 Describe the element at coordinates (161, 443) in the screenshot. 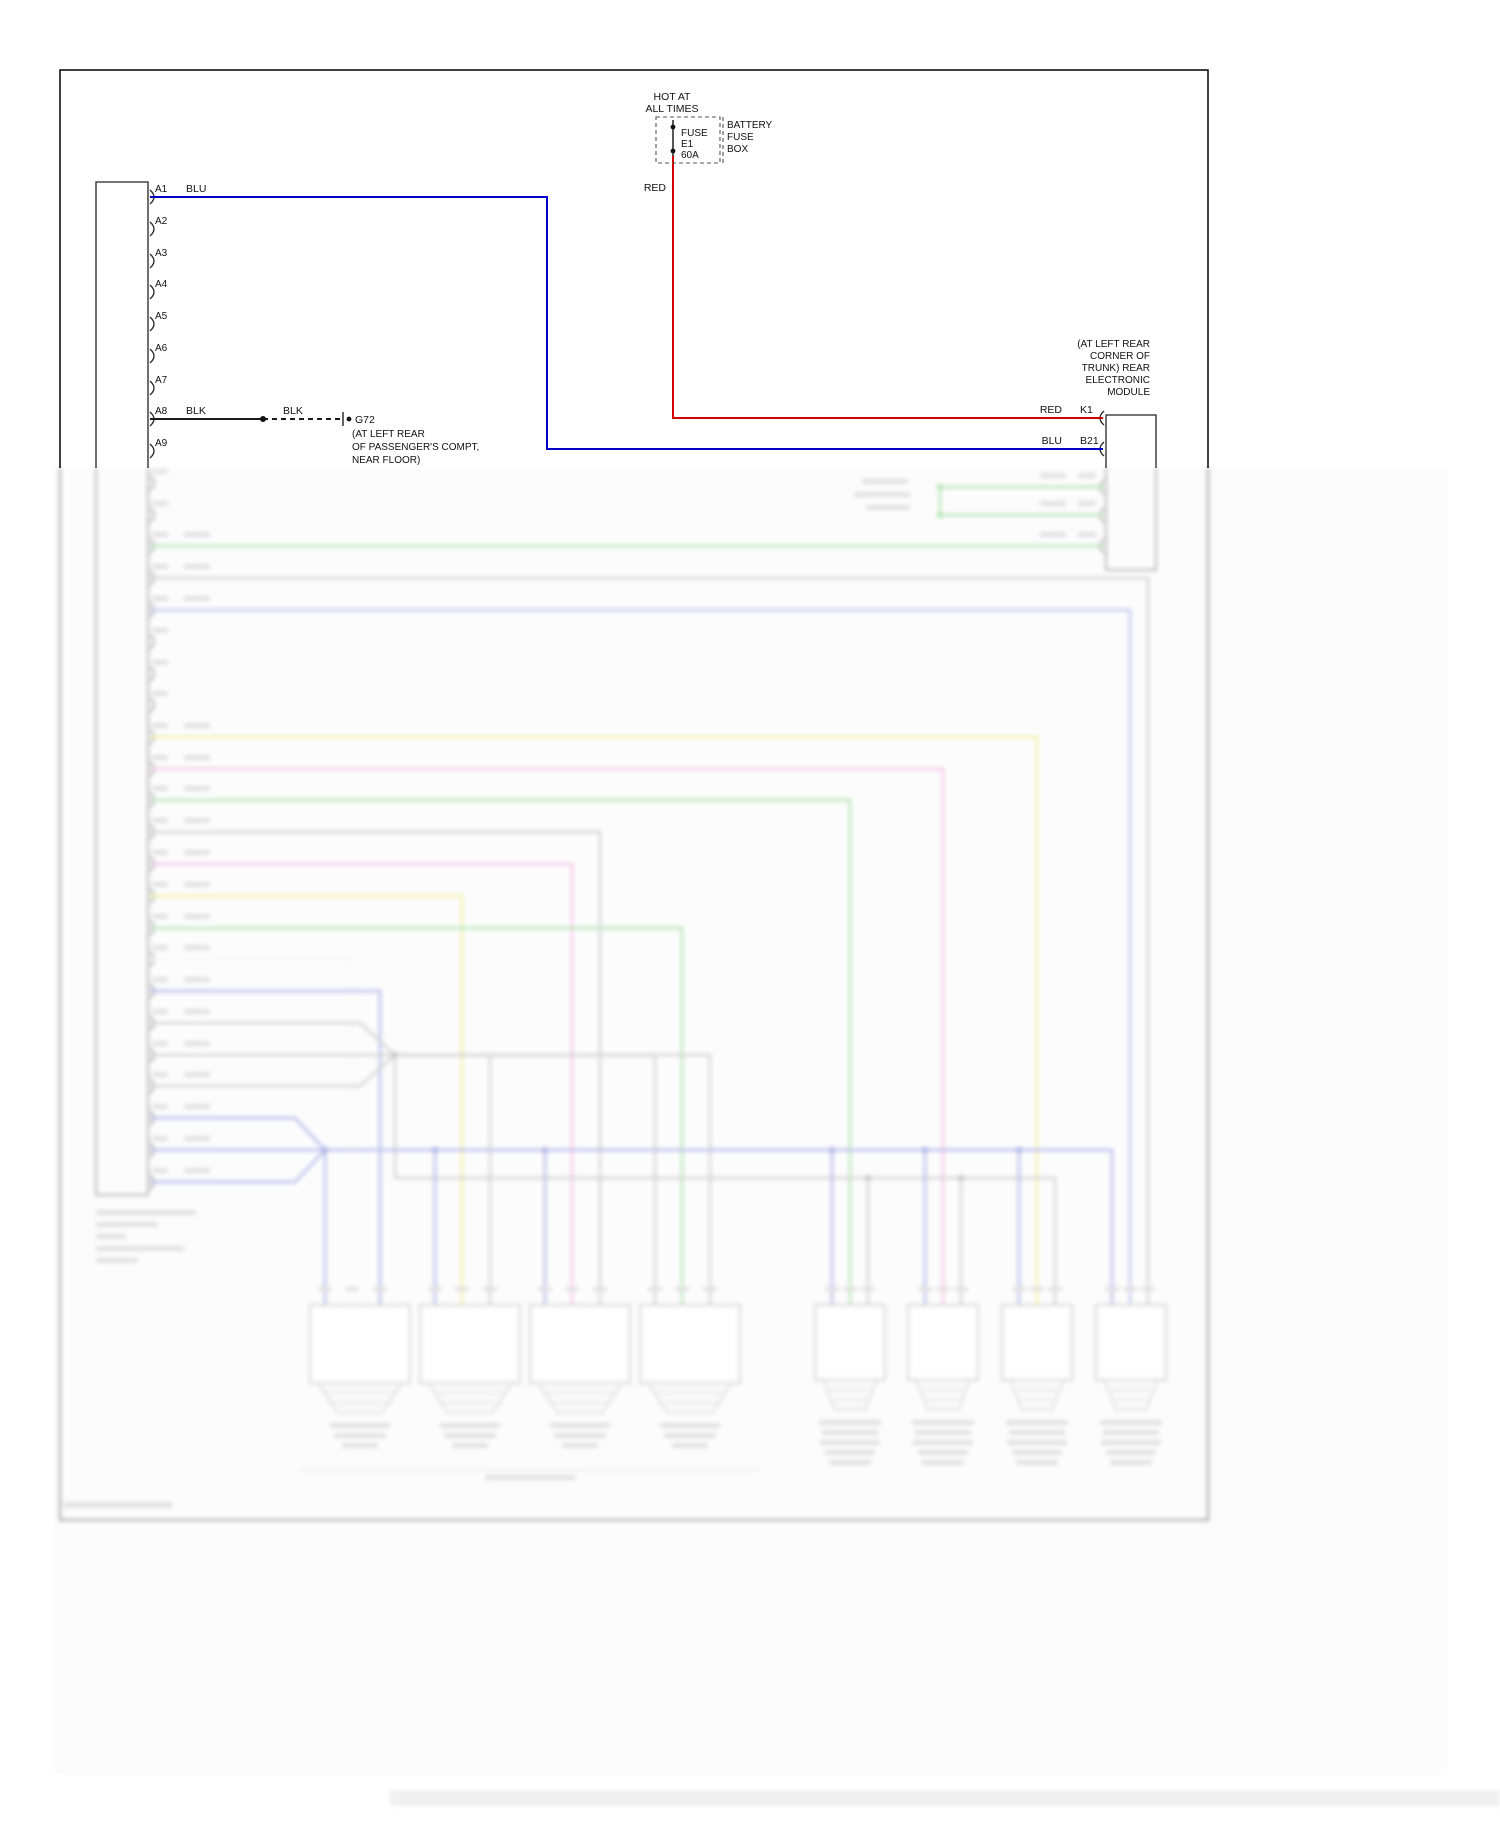

I see `pin-label-a9: A9` at that location.